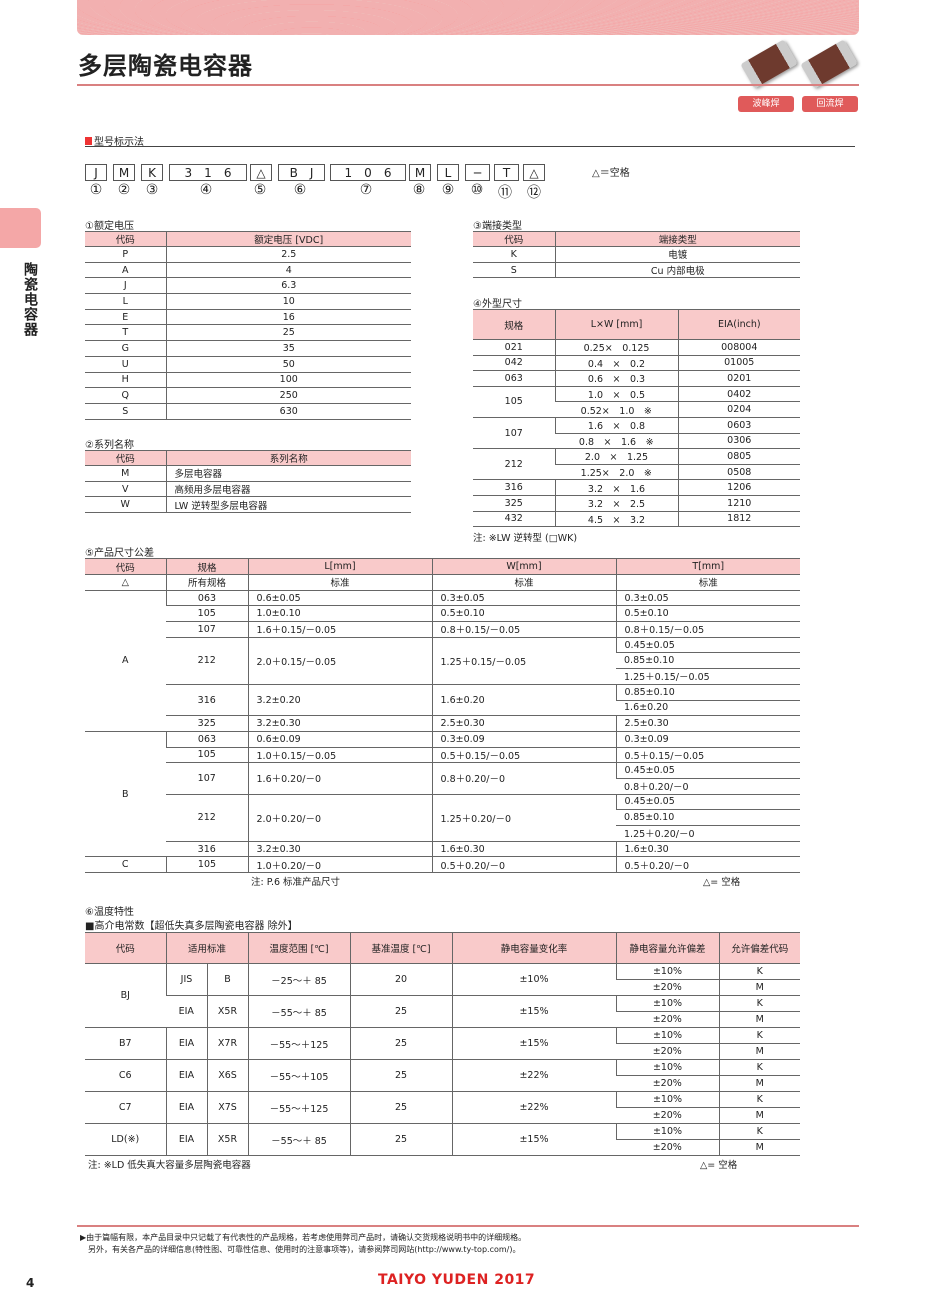  Describe the element at coordinates (260, 190) in the screenshot. I see `part-code-index: ⑤` at that location.